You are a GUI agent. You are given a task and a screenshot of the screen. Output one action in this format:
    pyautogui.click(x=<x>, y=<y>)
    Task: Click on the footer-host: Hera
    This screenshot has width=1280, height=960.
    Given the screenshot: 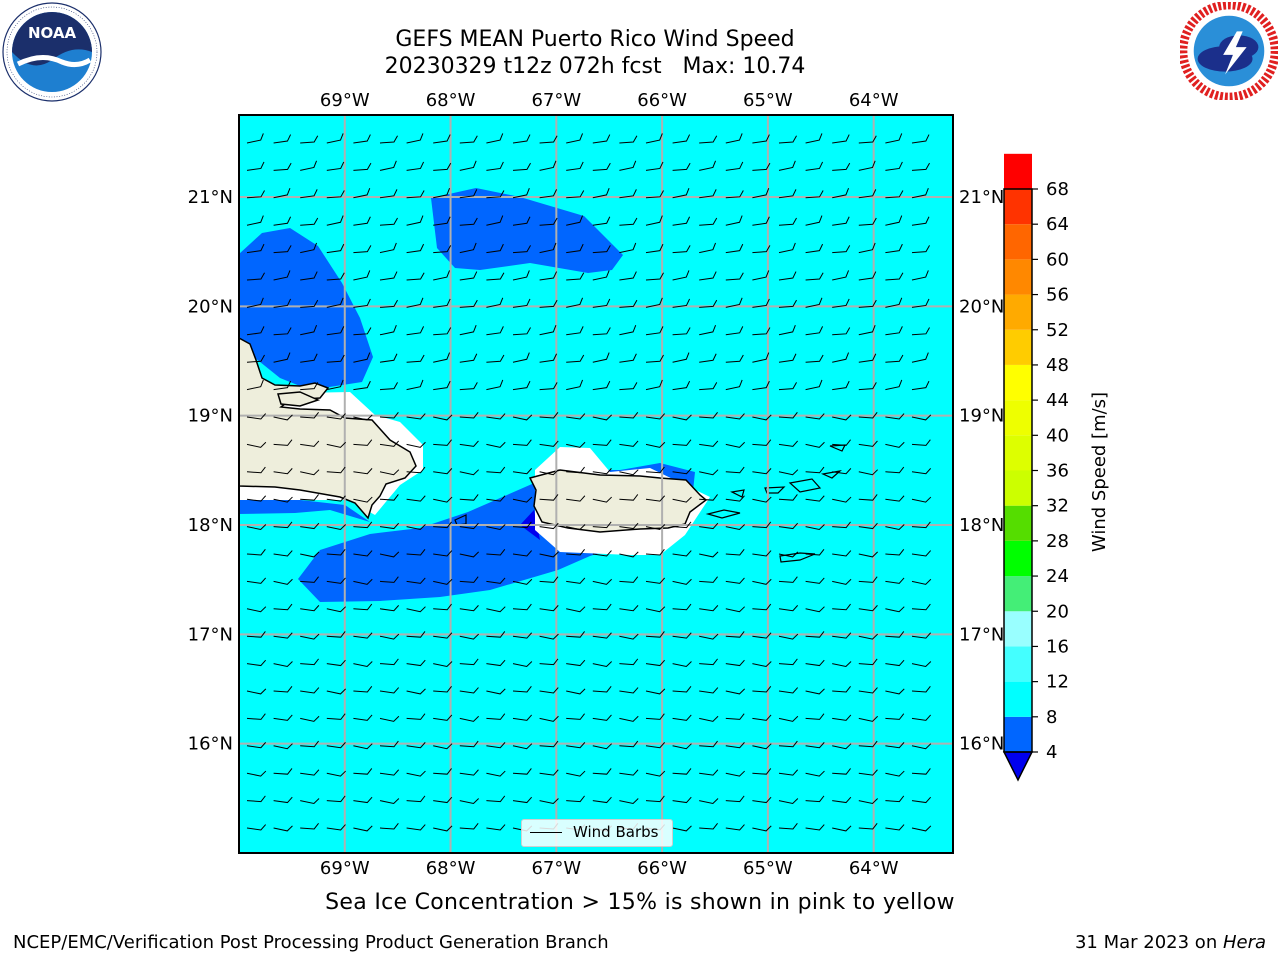 What is the action you would take?
    pyautogui.click(x=1244, y=942)
    